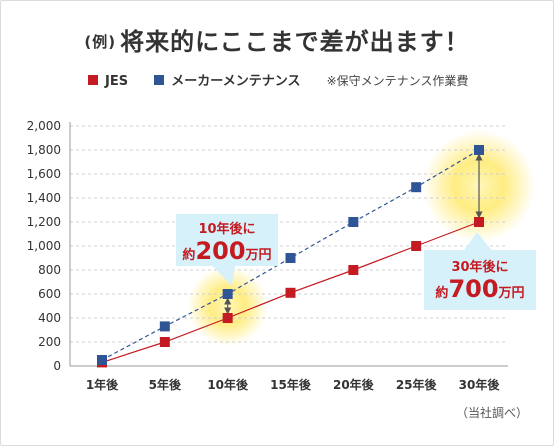 Image resolution: width=554 pixels, height=446 pixels. I want to click on legend-item-maker: メーカーメンテナンス, so click(227, 81).